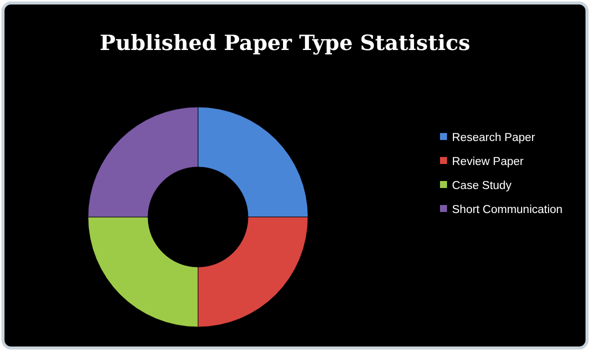 The width and height of the screenshot is (590, 351). I want to click on legend-label: Case Study, so click(482, 186).